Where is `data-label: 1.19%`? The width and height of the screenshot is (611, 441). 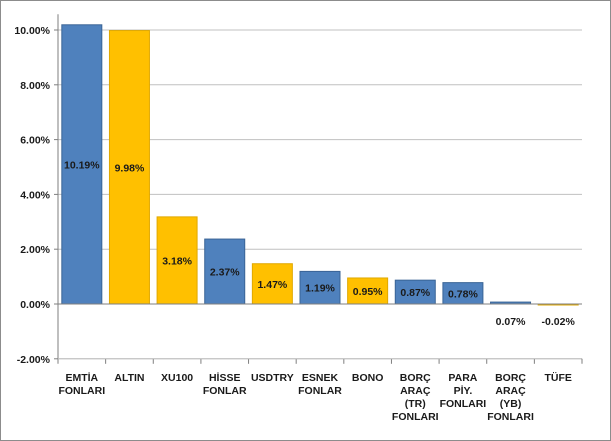
data-label: 1.19% is located at coordinates (320, 289).